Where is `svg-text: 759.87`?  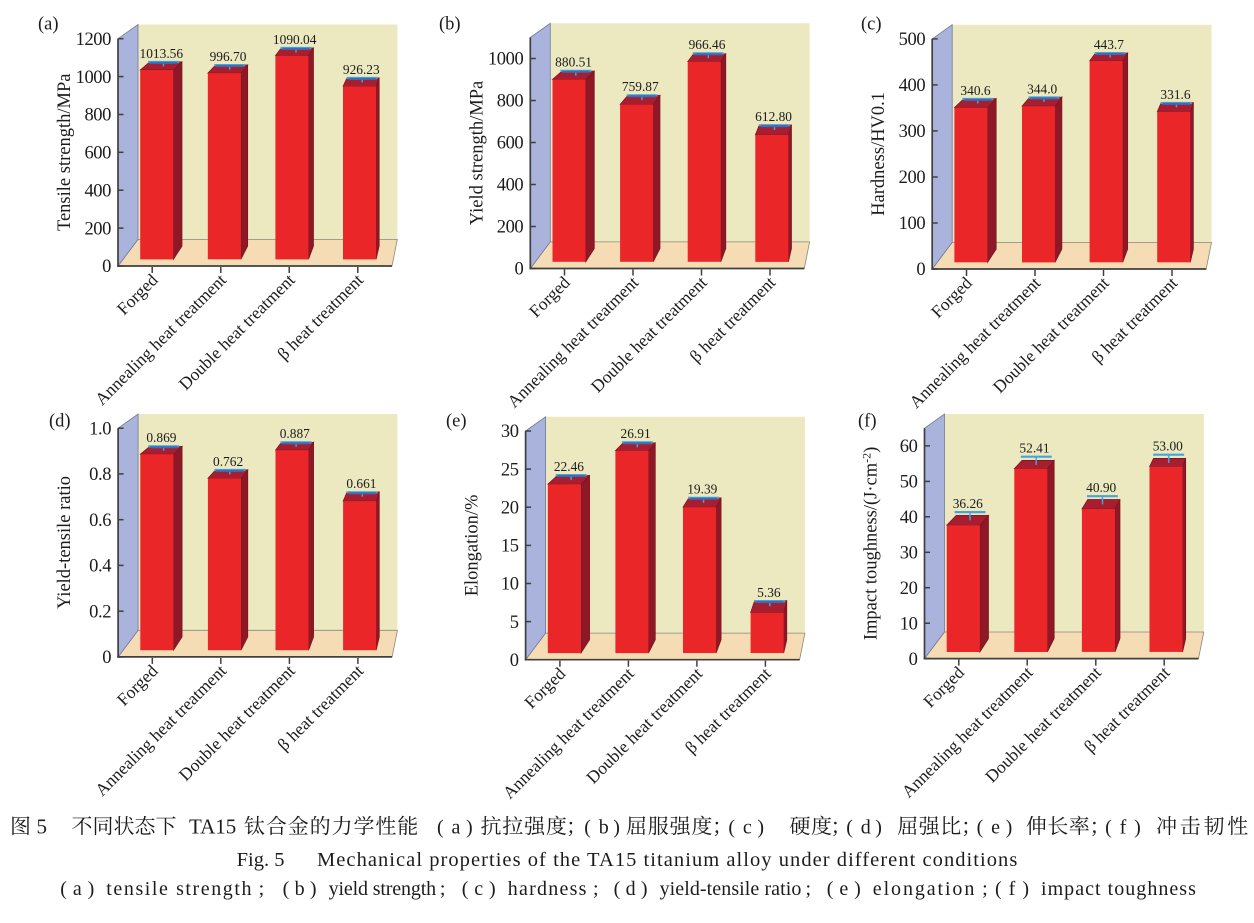
svg-text: 759.87 is located at coordinates (640, 86).